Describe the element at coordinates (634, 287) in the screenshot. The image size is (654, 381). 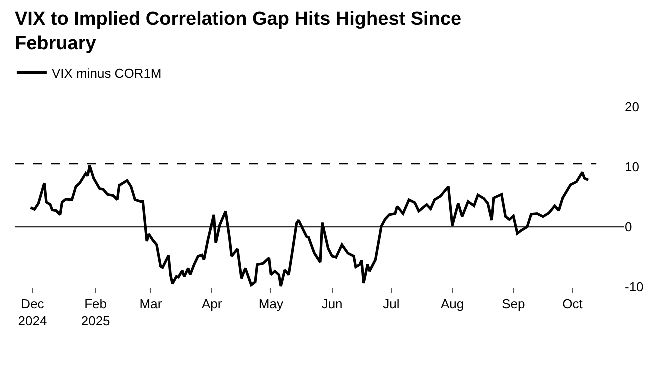
I see `y-tick-label: -10` at that location.